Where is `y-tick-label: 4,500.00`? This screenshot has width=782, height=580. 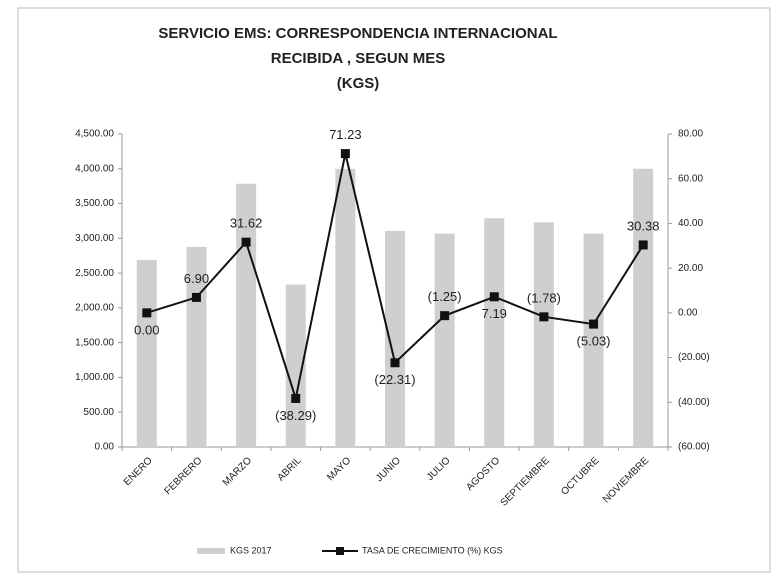 y-tick-label: 4,500.00 is located at coordinates (94, 134).